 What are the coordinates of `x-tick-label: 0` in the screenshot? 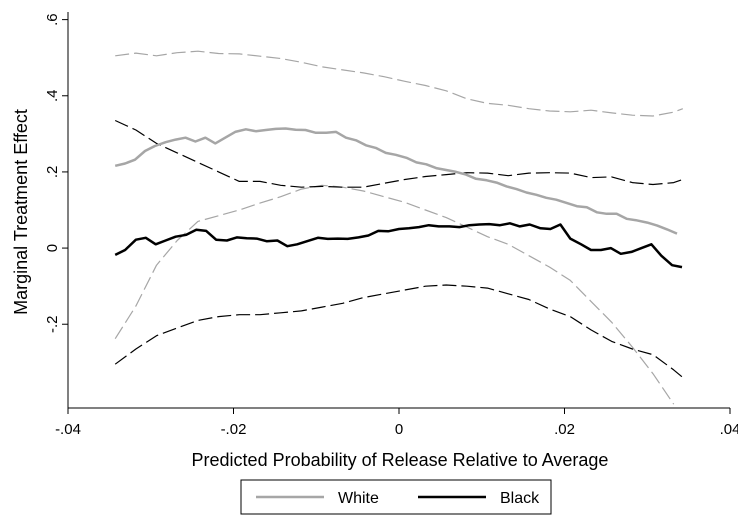 It's located at (399, 429).